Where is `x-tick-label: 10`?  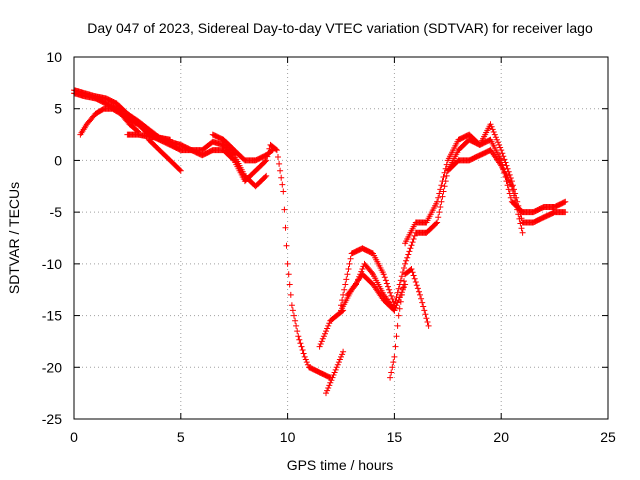
x-tick-label: 10 is located at coordinates (288, 437).